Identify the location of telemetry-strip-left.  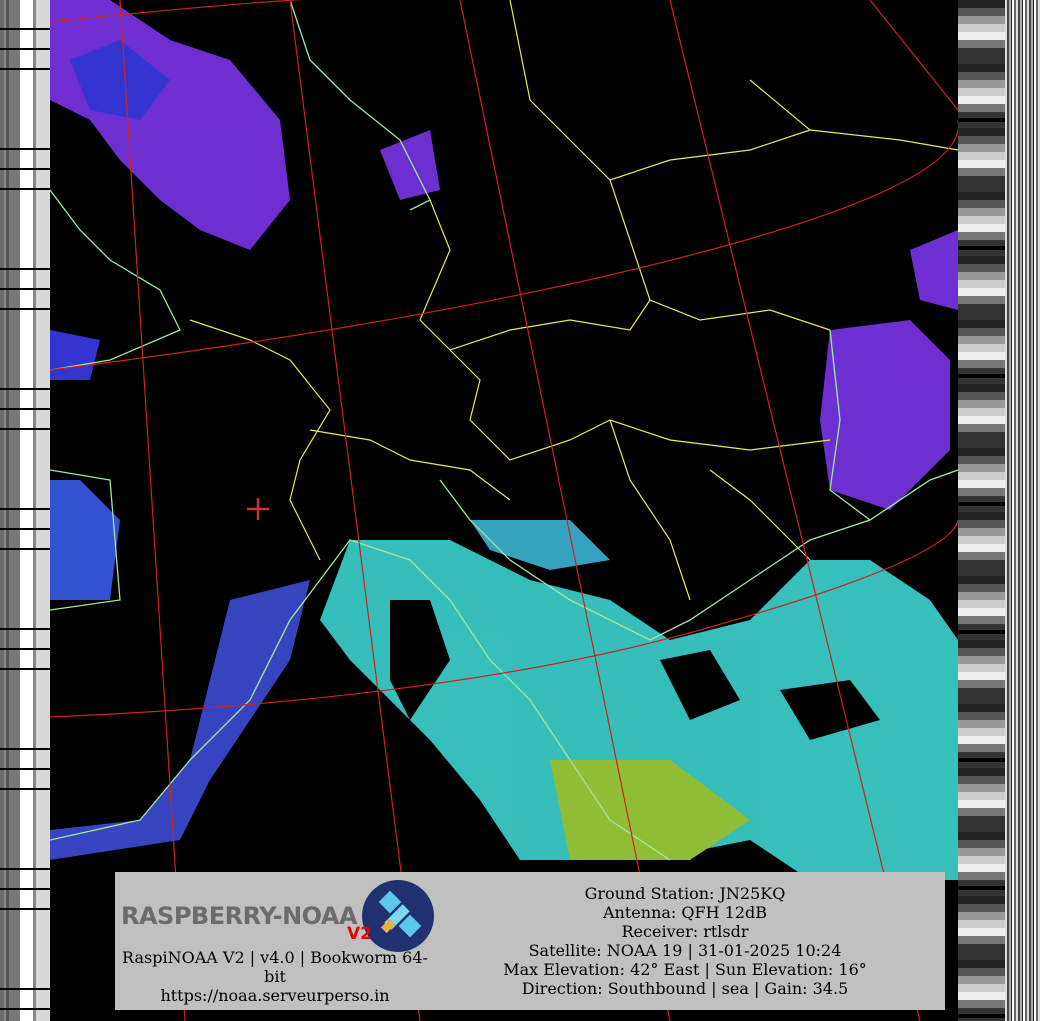
(25, 510).